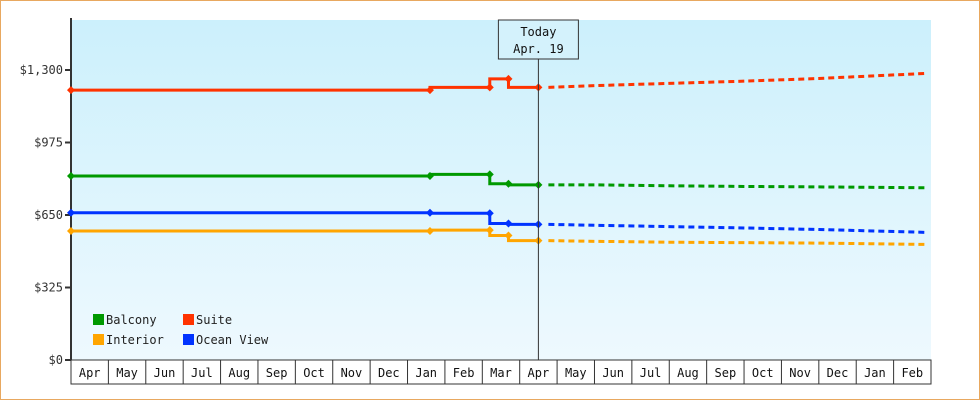 The height and width of the screenshot is (400, 980). Describe the element at coordinates (48, 215) in the screenshot. I see `y-tick-label: $650` at that location.